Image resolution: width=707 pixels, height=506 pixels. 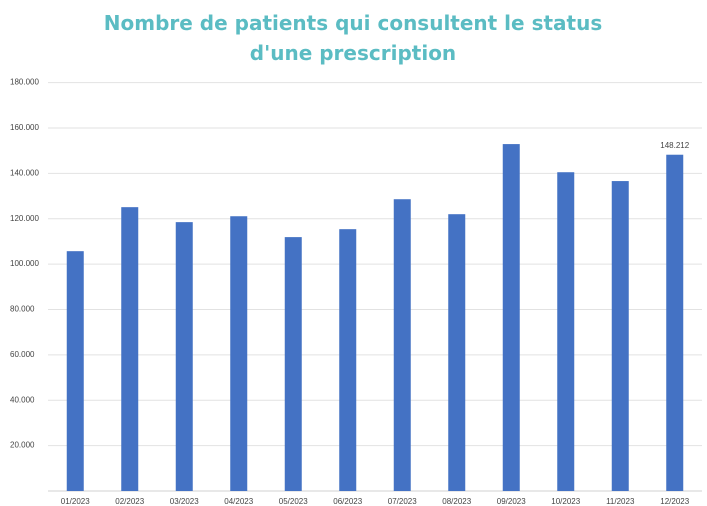 What do you see at coordinates (456, 501) in the screenshot?
I see `x-tick-label: 08/2023` at bounding box center [456, 501].